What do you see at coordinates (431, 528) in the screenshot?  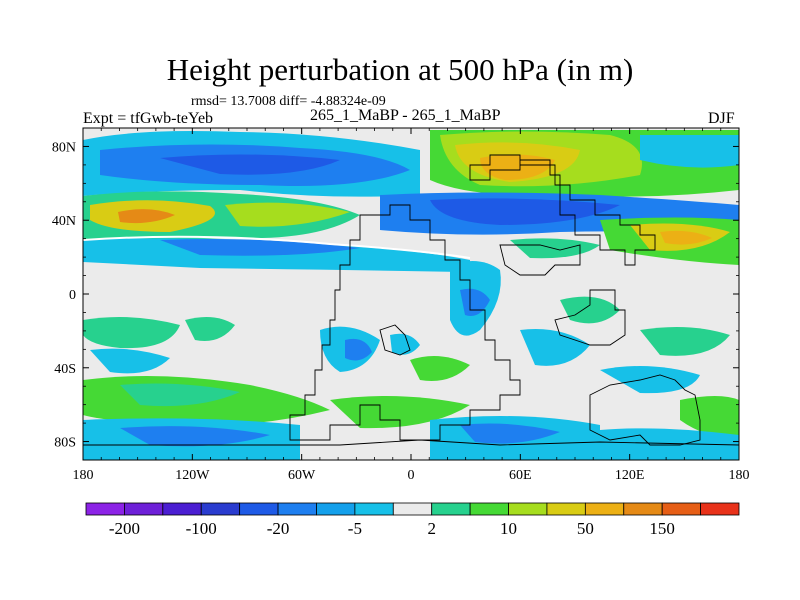 I see `colorbar-label: 2` at bounding box center [431, 528].